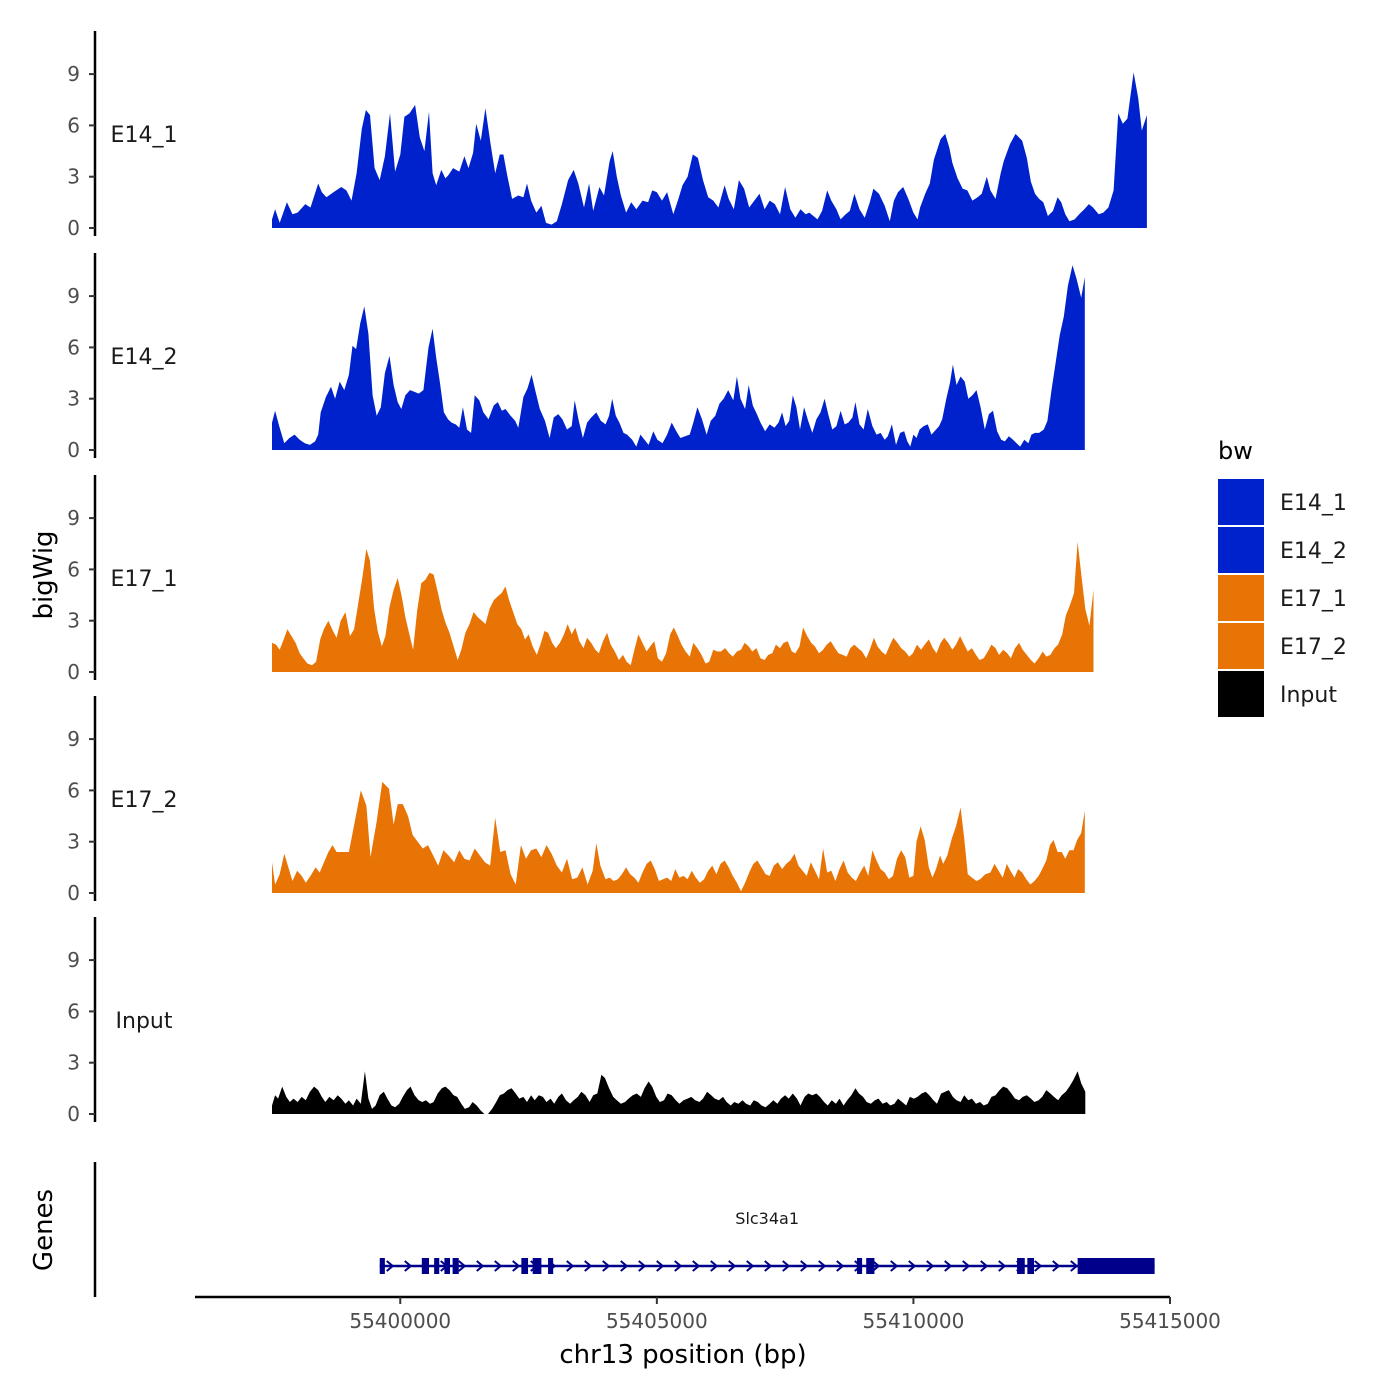  I want to click on track-E17_1: 0 3 6 9 E17_1, so click(580, 579).